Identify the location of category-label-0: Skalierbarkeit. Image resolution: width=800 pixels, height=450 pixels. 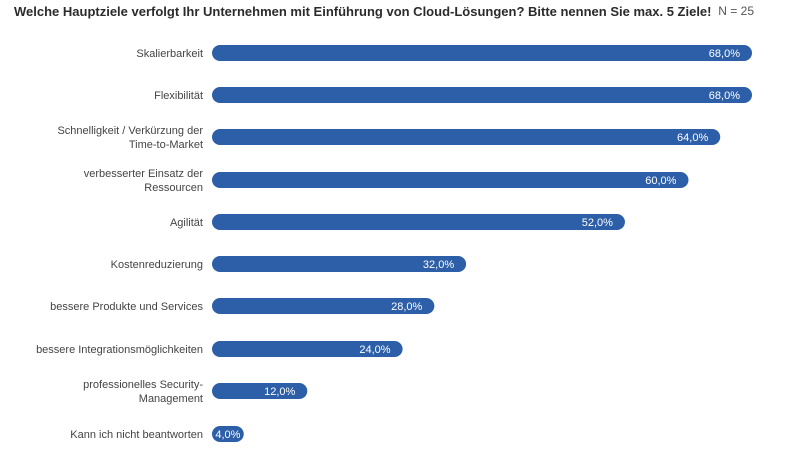
(169, 54).